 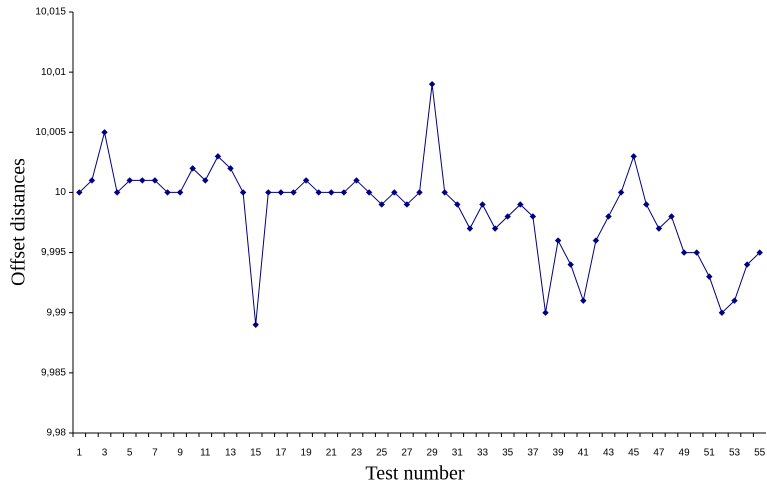 I want to click on x-tick-label: 23, so click(x=357, y=453).